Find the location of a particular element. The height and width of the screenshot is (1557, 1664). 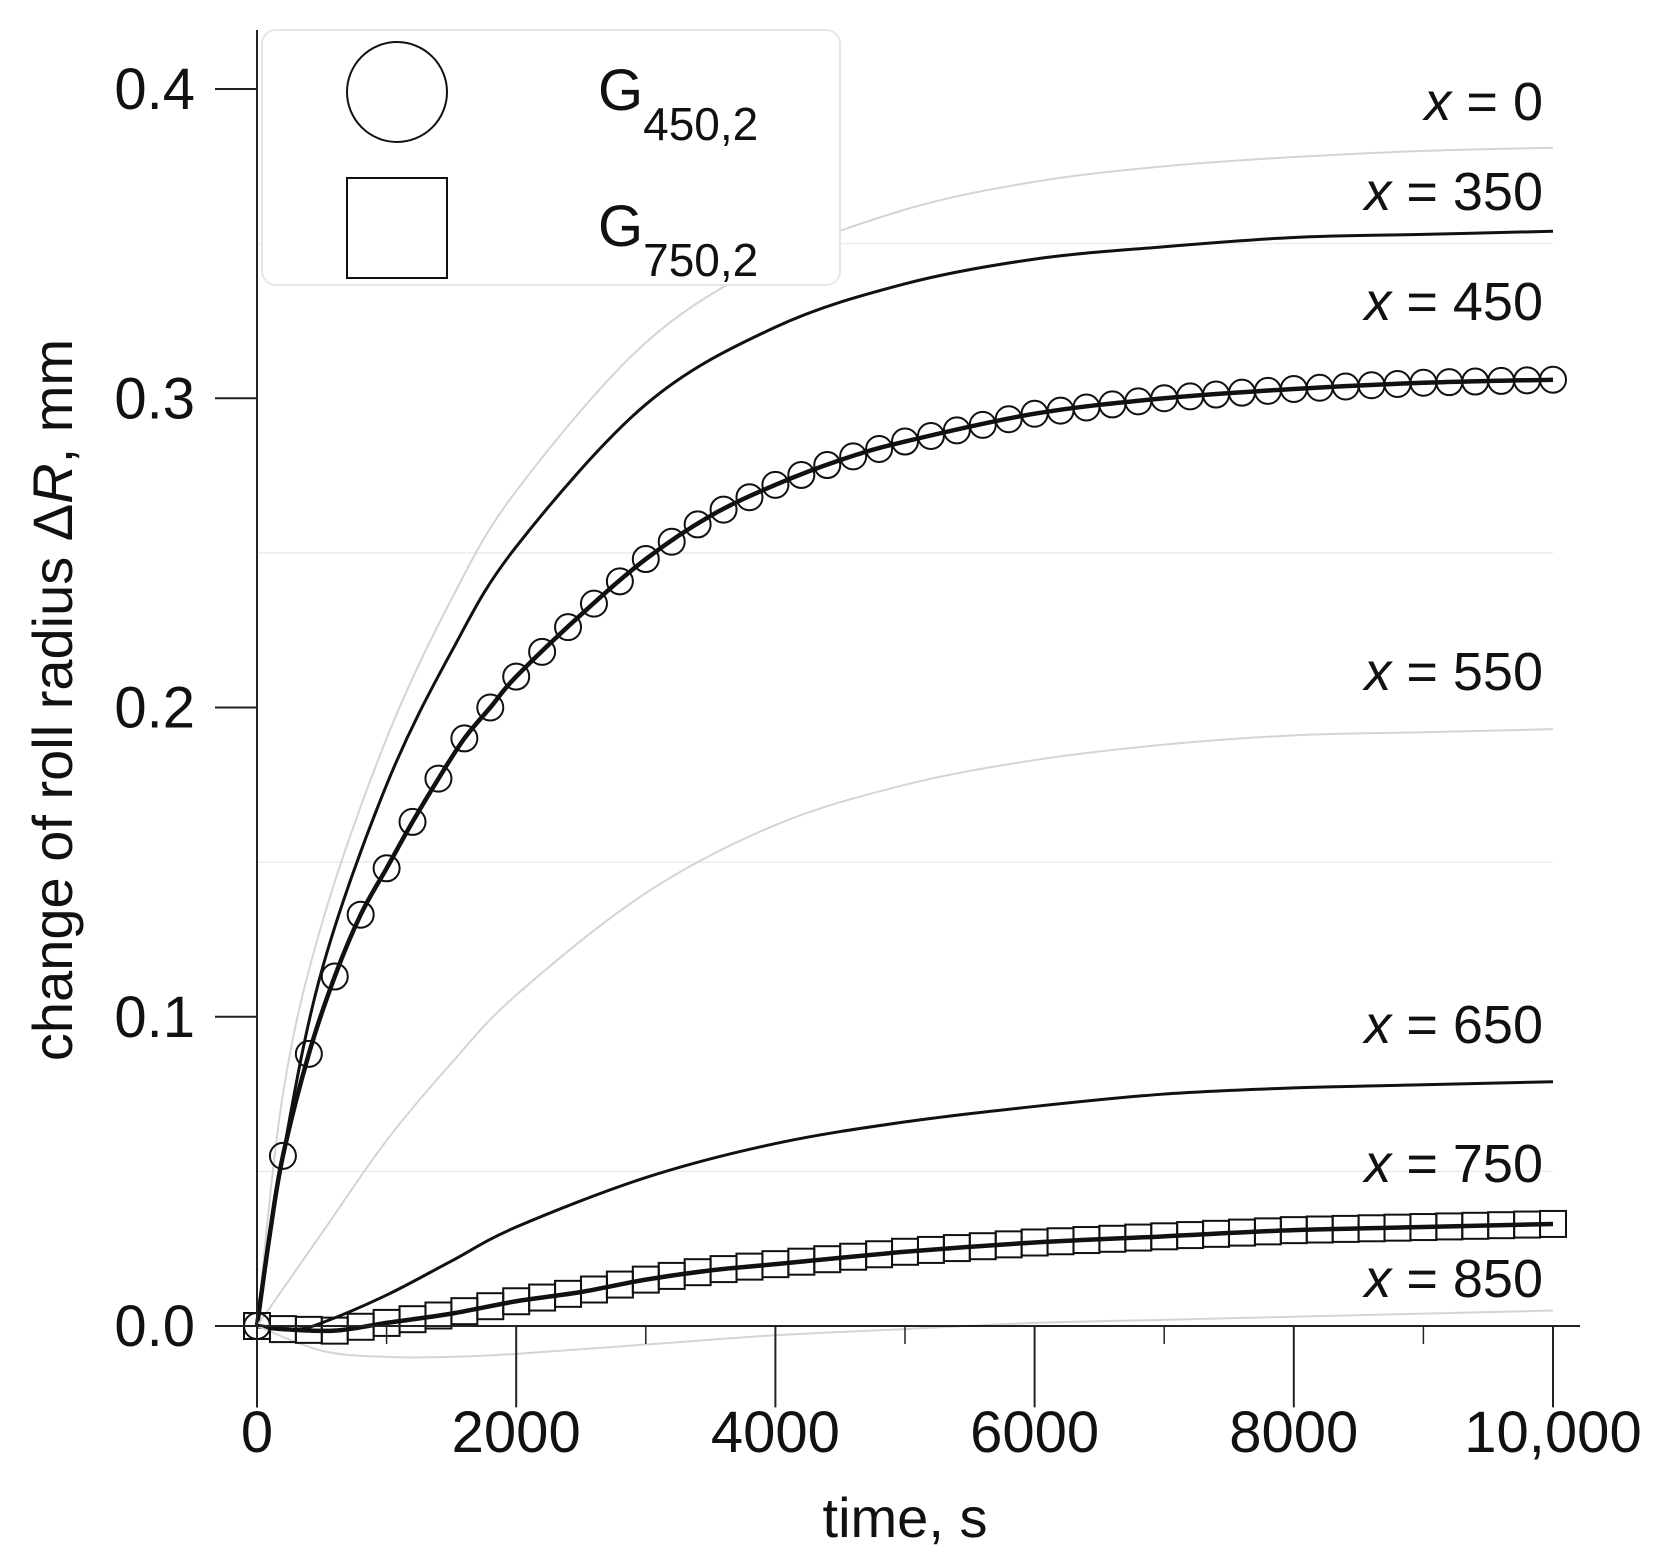

legend-marker-circle is located at coordinates (397, 92).